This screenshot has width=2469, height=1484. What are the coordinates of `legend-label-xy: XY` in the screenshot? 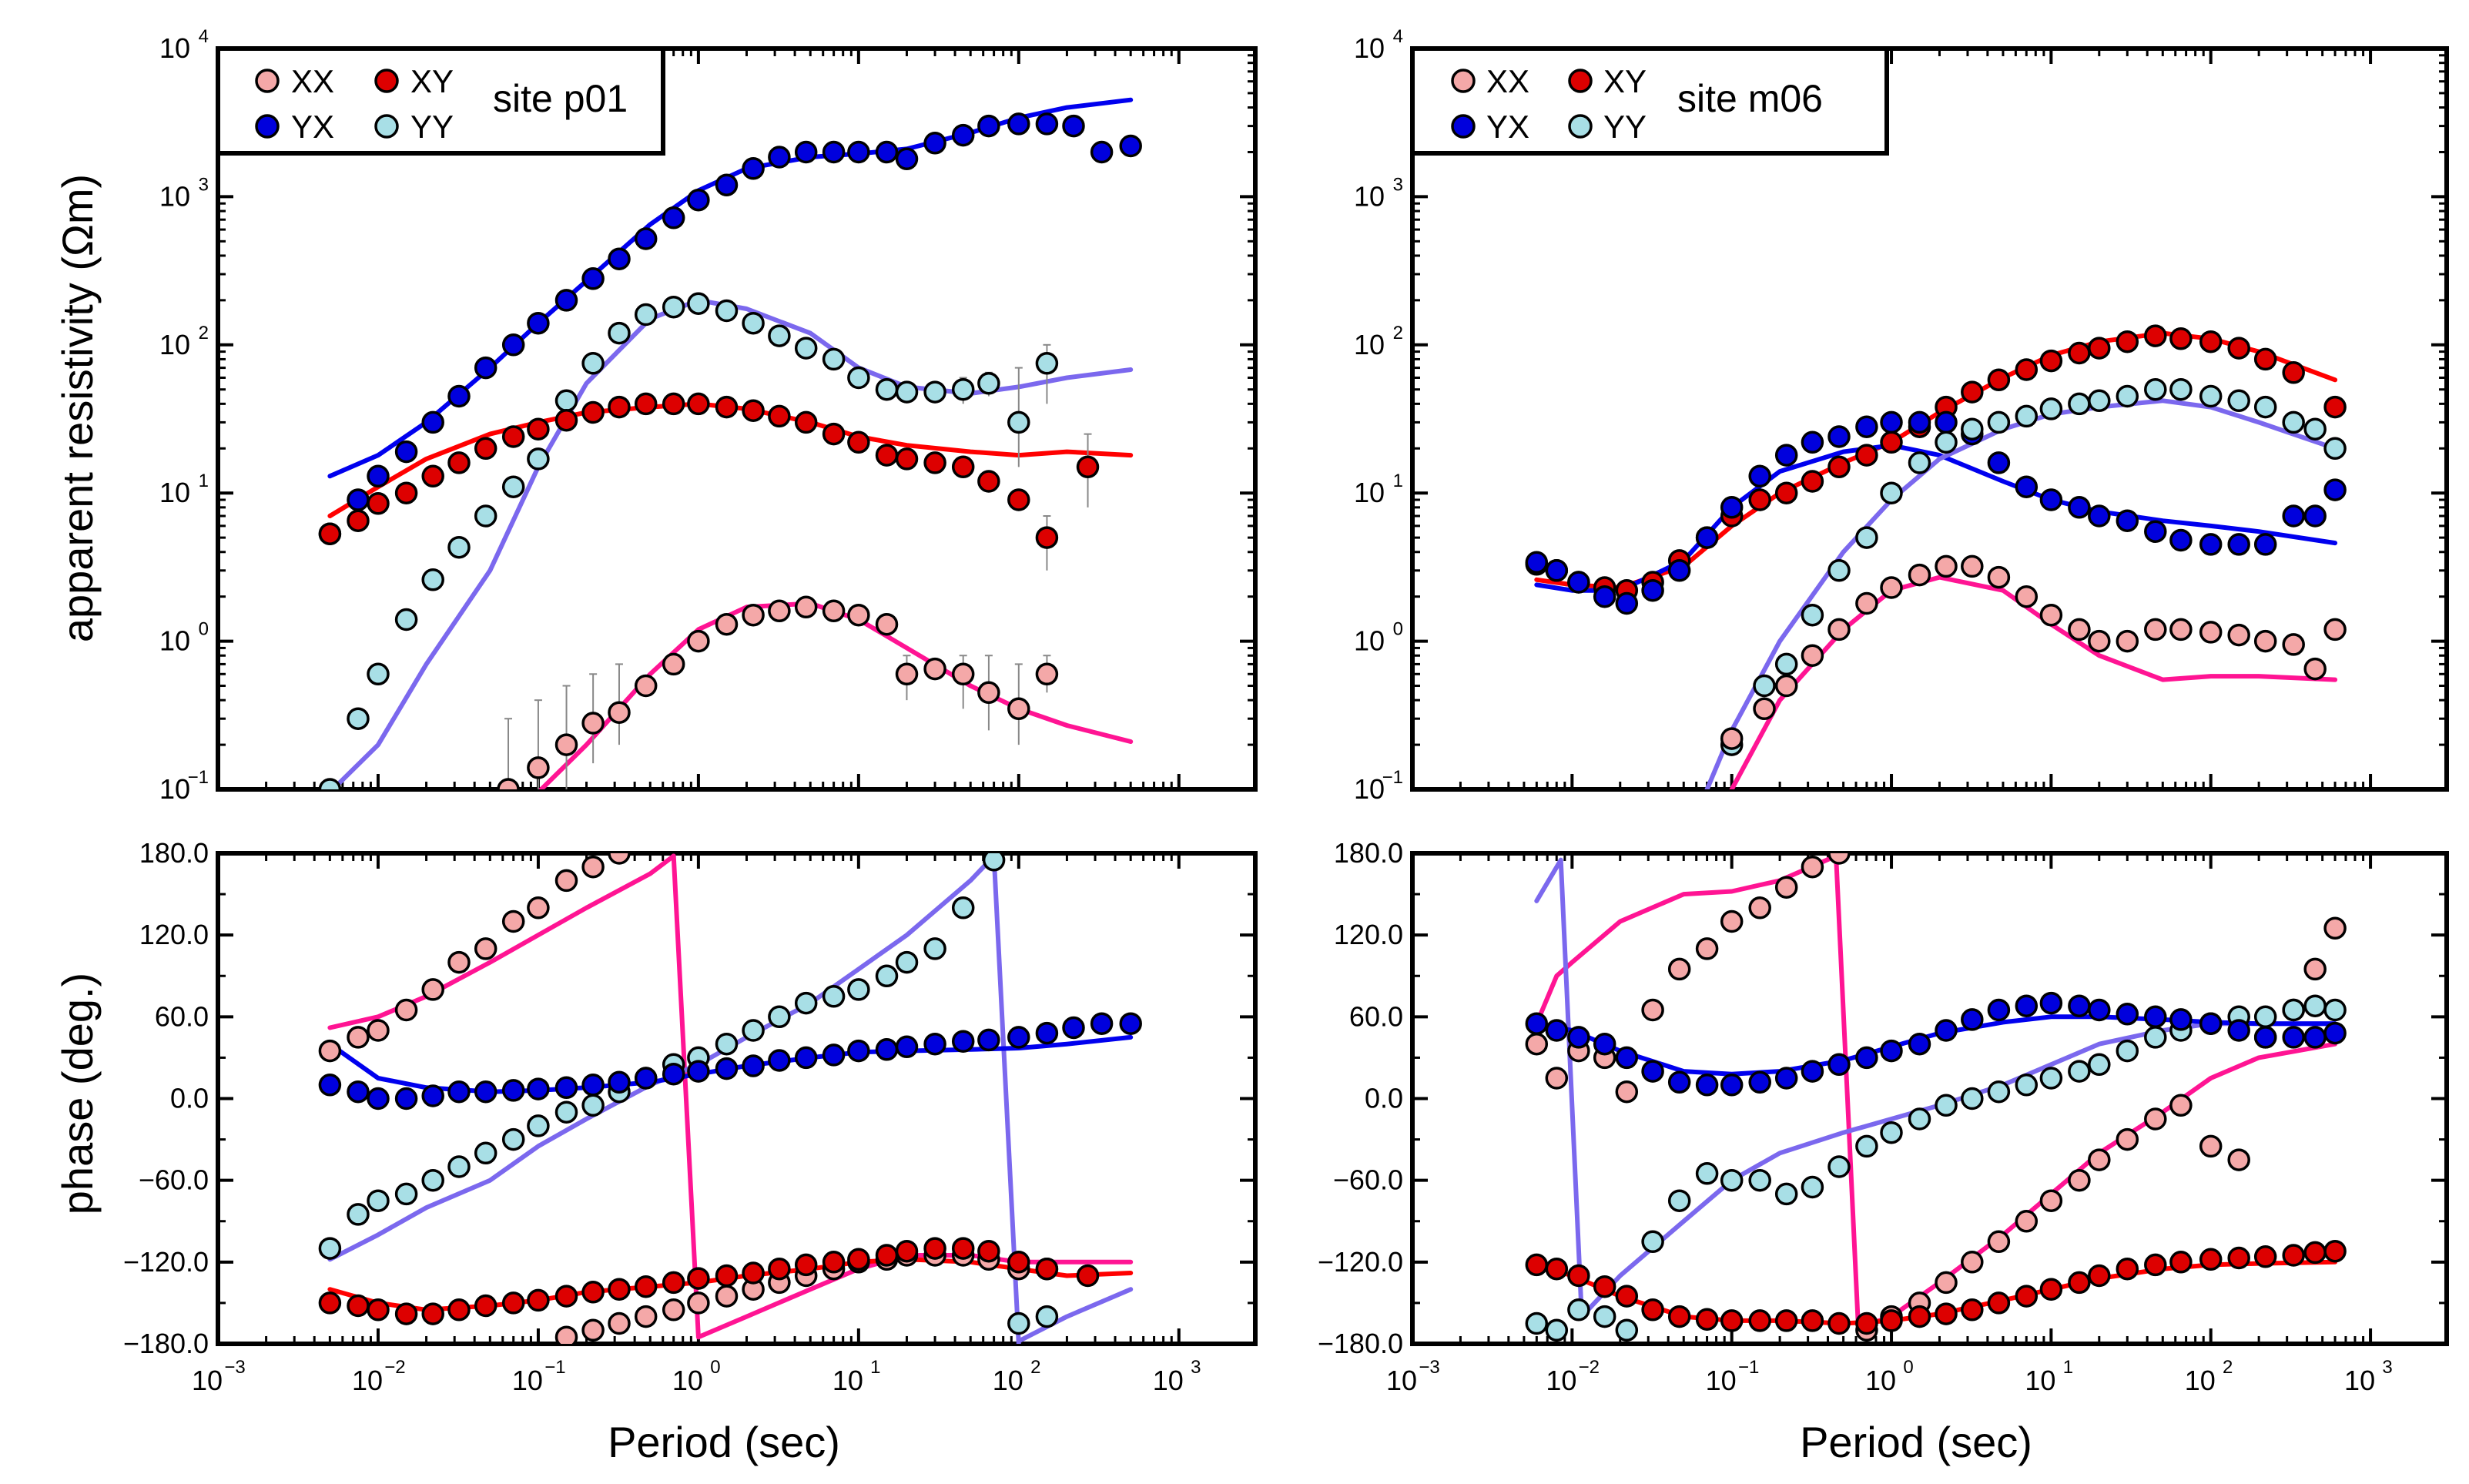 It's located at (432, 81).